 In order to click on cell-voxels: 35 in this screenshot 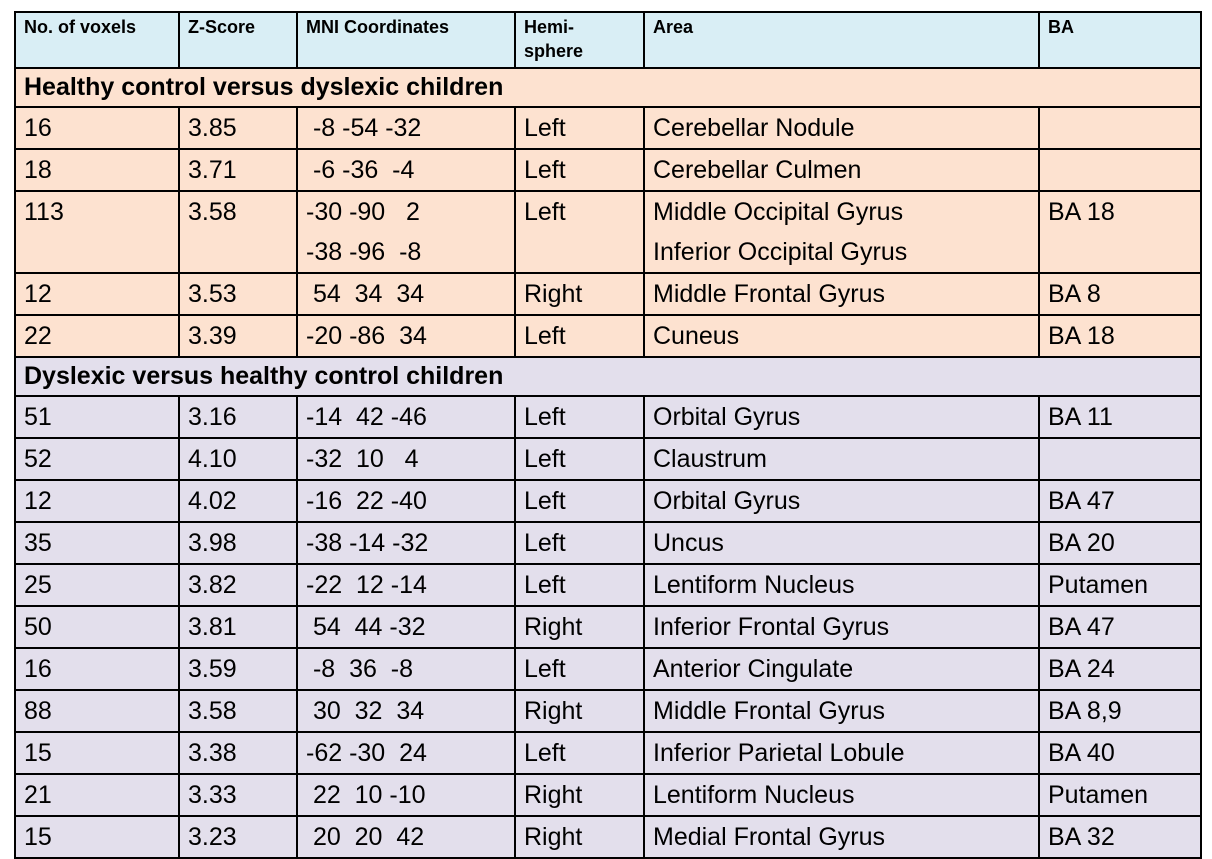, I will do `click(97, 543)`.